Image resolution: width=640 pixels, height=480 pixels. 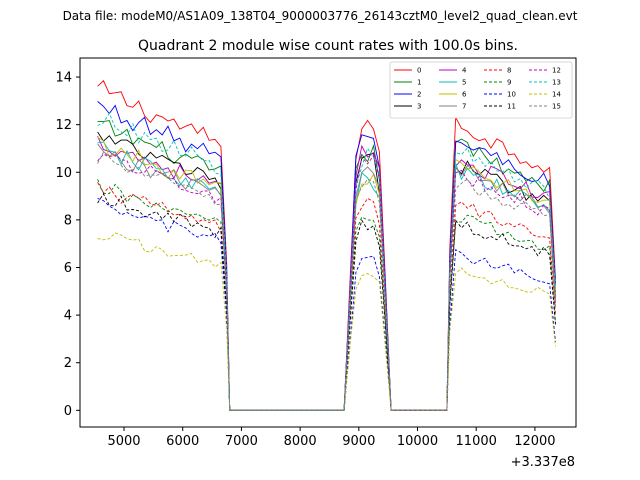 I want to click on legend-label-13: 13, so click(x=556, y=83).